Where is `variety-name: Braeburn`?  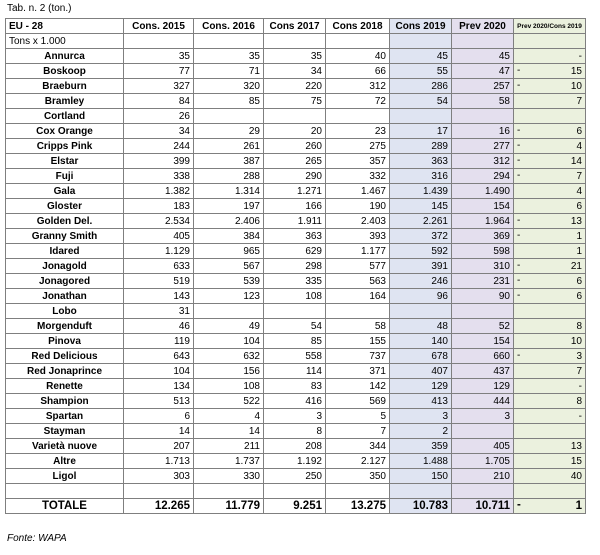
variety-name: Braeburn is located at coordinates (64, 86).